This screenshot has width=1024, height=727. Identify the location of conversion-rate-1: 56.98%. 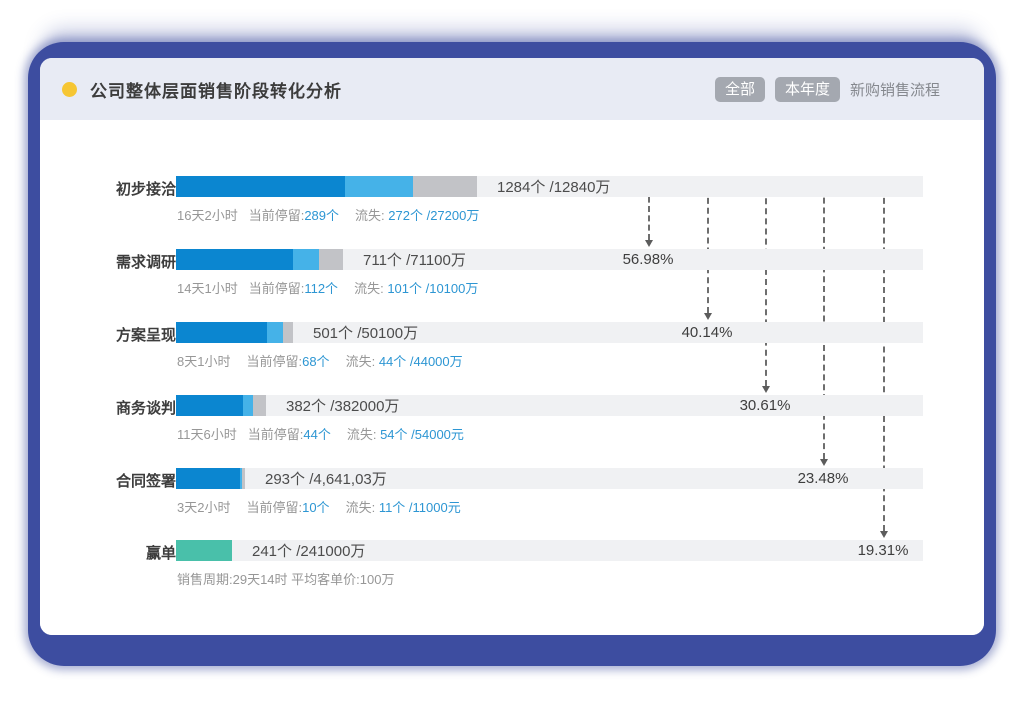
(648, 259).